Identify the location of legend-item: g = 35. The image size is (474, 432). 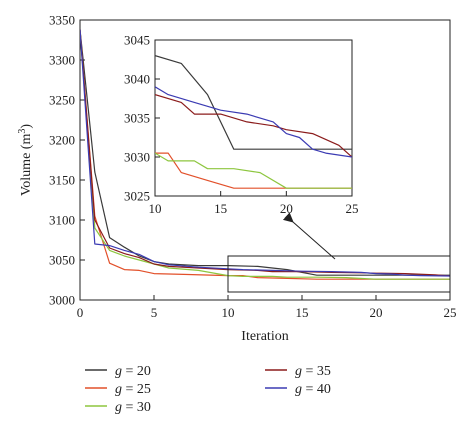
(298, 371).